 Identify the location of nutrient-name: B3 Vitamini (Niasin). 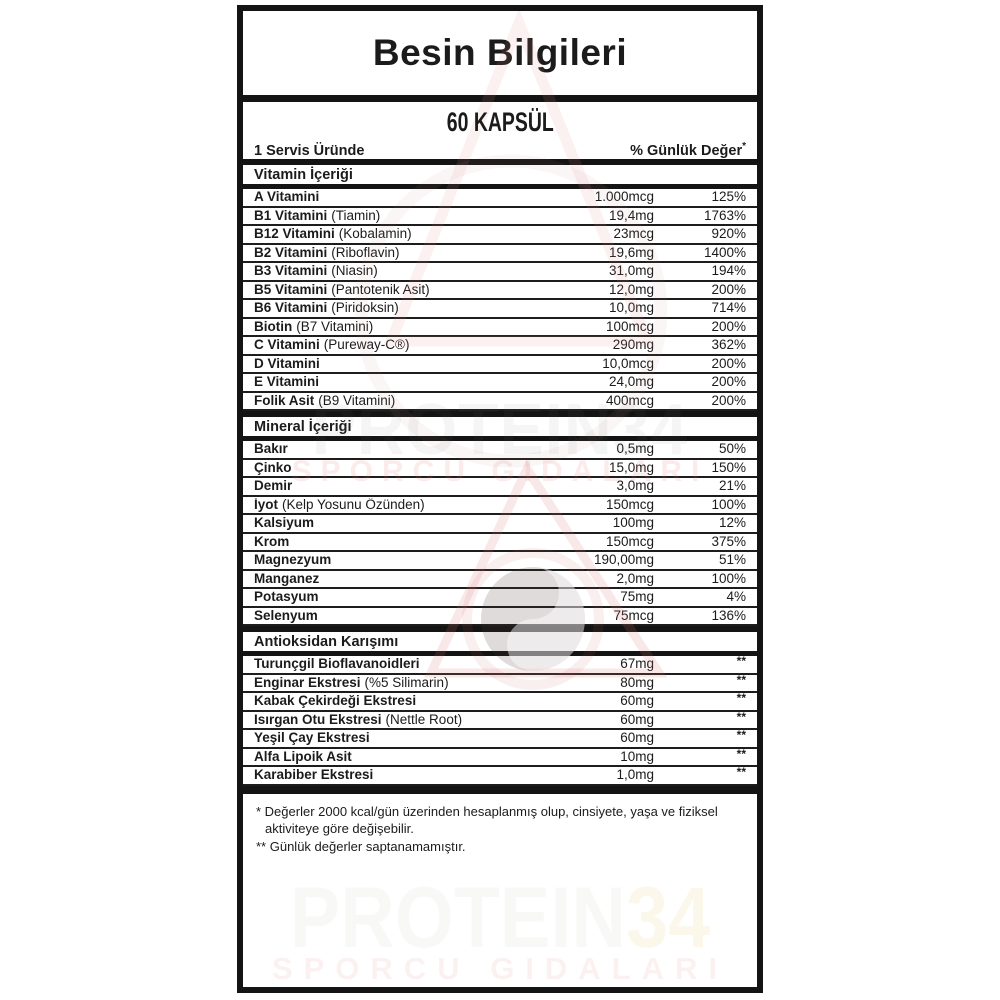
(316, 271).